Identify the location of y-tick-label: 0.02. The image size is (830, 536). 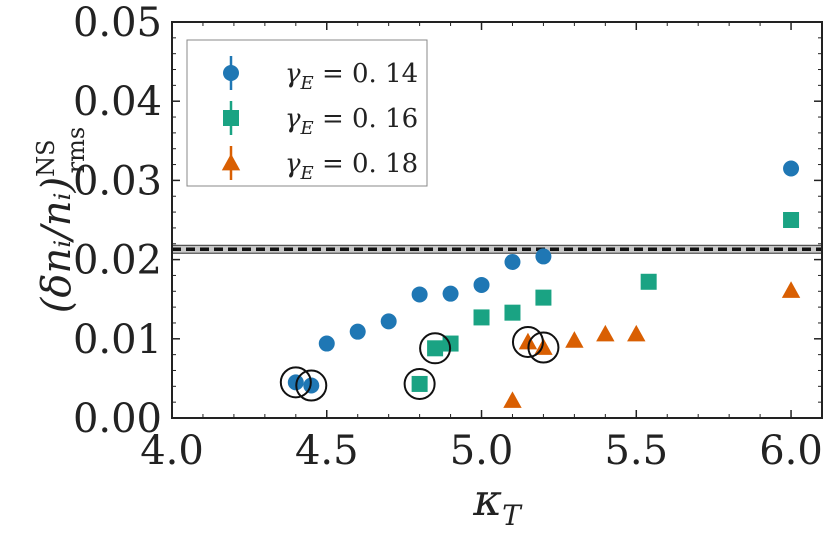
(117, 261).